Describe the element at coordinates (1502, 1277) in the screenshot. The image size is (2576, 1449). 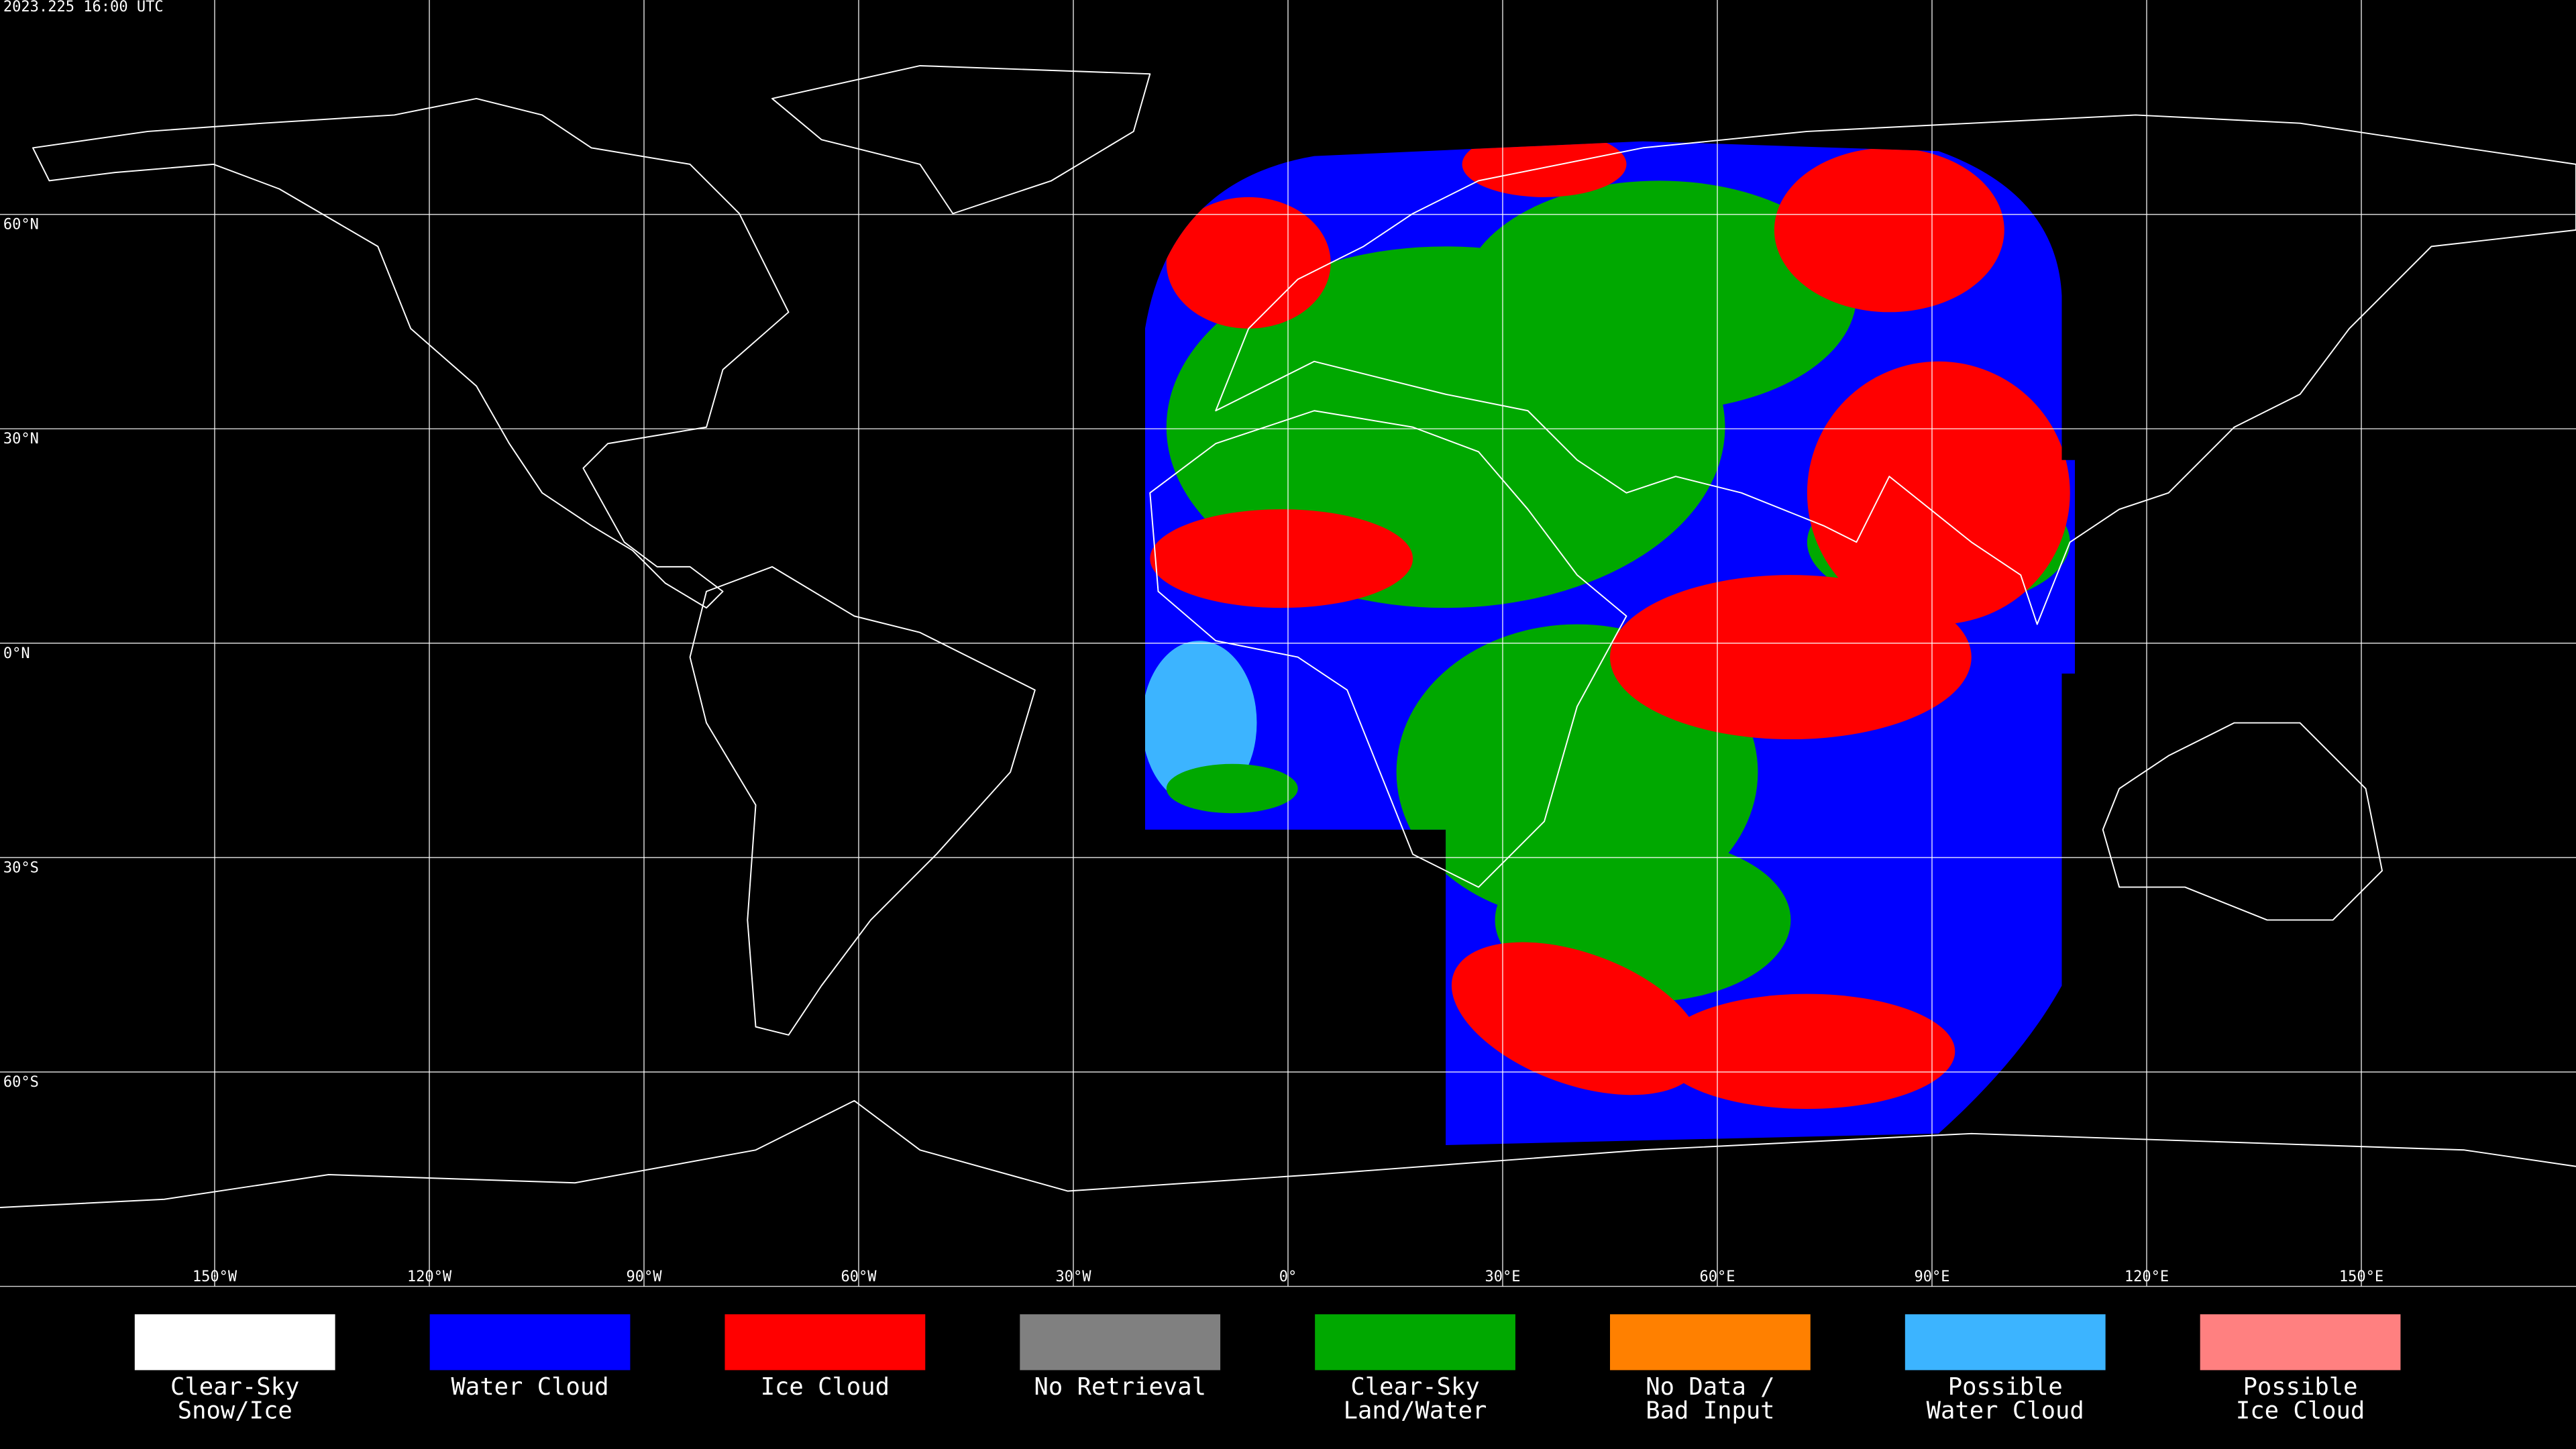
I see `longitude-label: 30°E` at that location.